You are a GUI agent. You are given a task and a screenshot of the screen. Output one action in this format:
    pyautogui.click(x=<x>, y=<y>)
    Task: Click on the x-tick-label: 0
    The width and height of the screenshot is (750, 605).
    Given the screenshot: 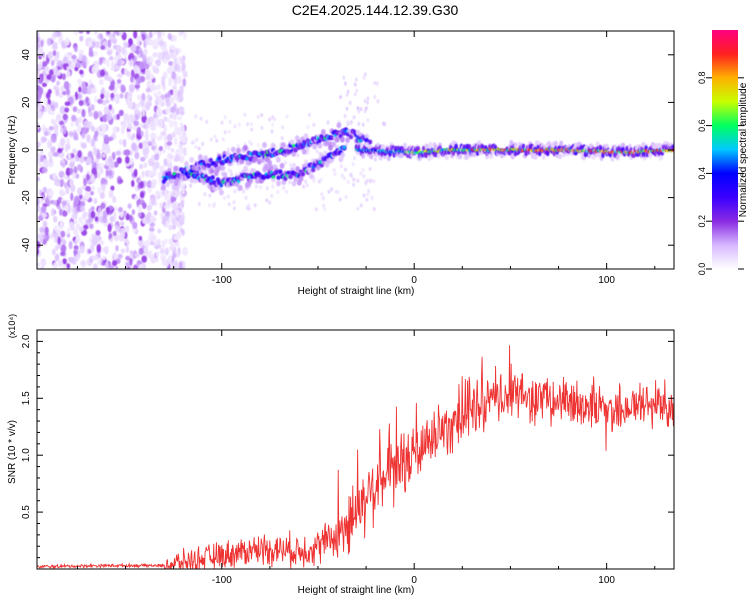 What is the action you would take?
    pyautogui.click(x=414, y=580)
    